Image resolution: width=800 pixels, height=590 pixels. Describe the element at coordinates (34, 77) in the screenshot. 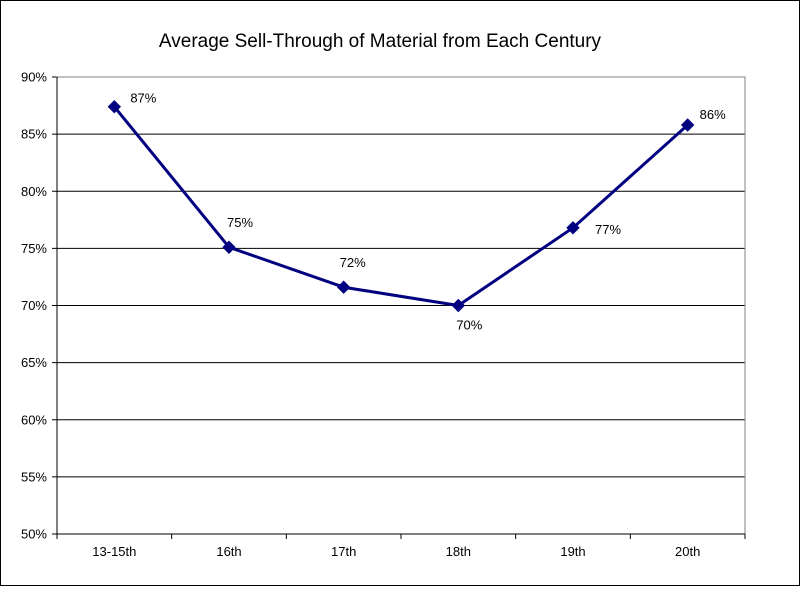

I see `y-tick-label: 90%` at that location.